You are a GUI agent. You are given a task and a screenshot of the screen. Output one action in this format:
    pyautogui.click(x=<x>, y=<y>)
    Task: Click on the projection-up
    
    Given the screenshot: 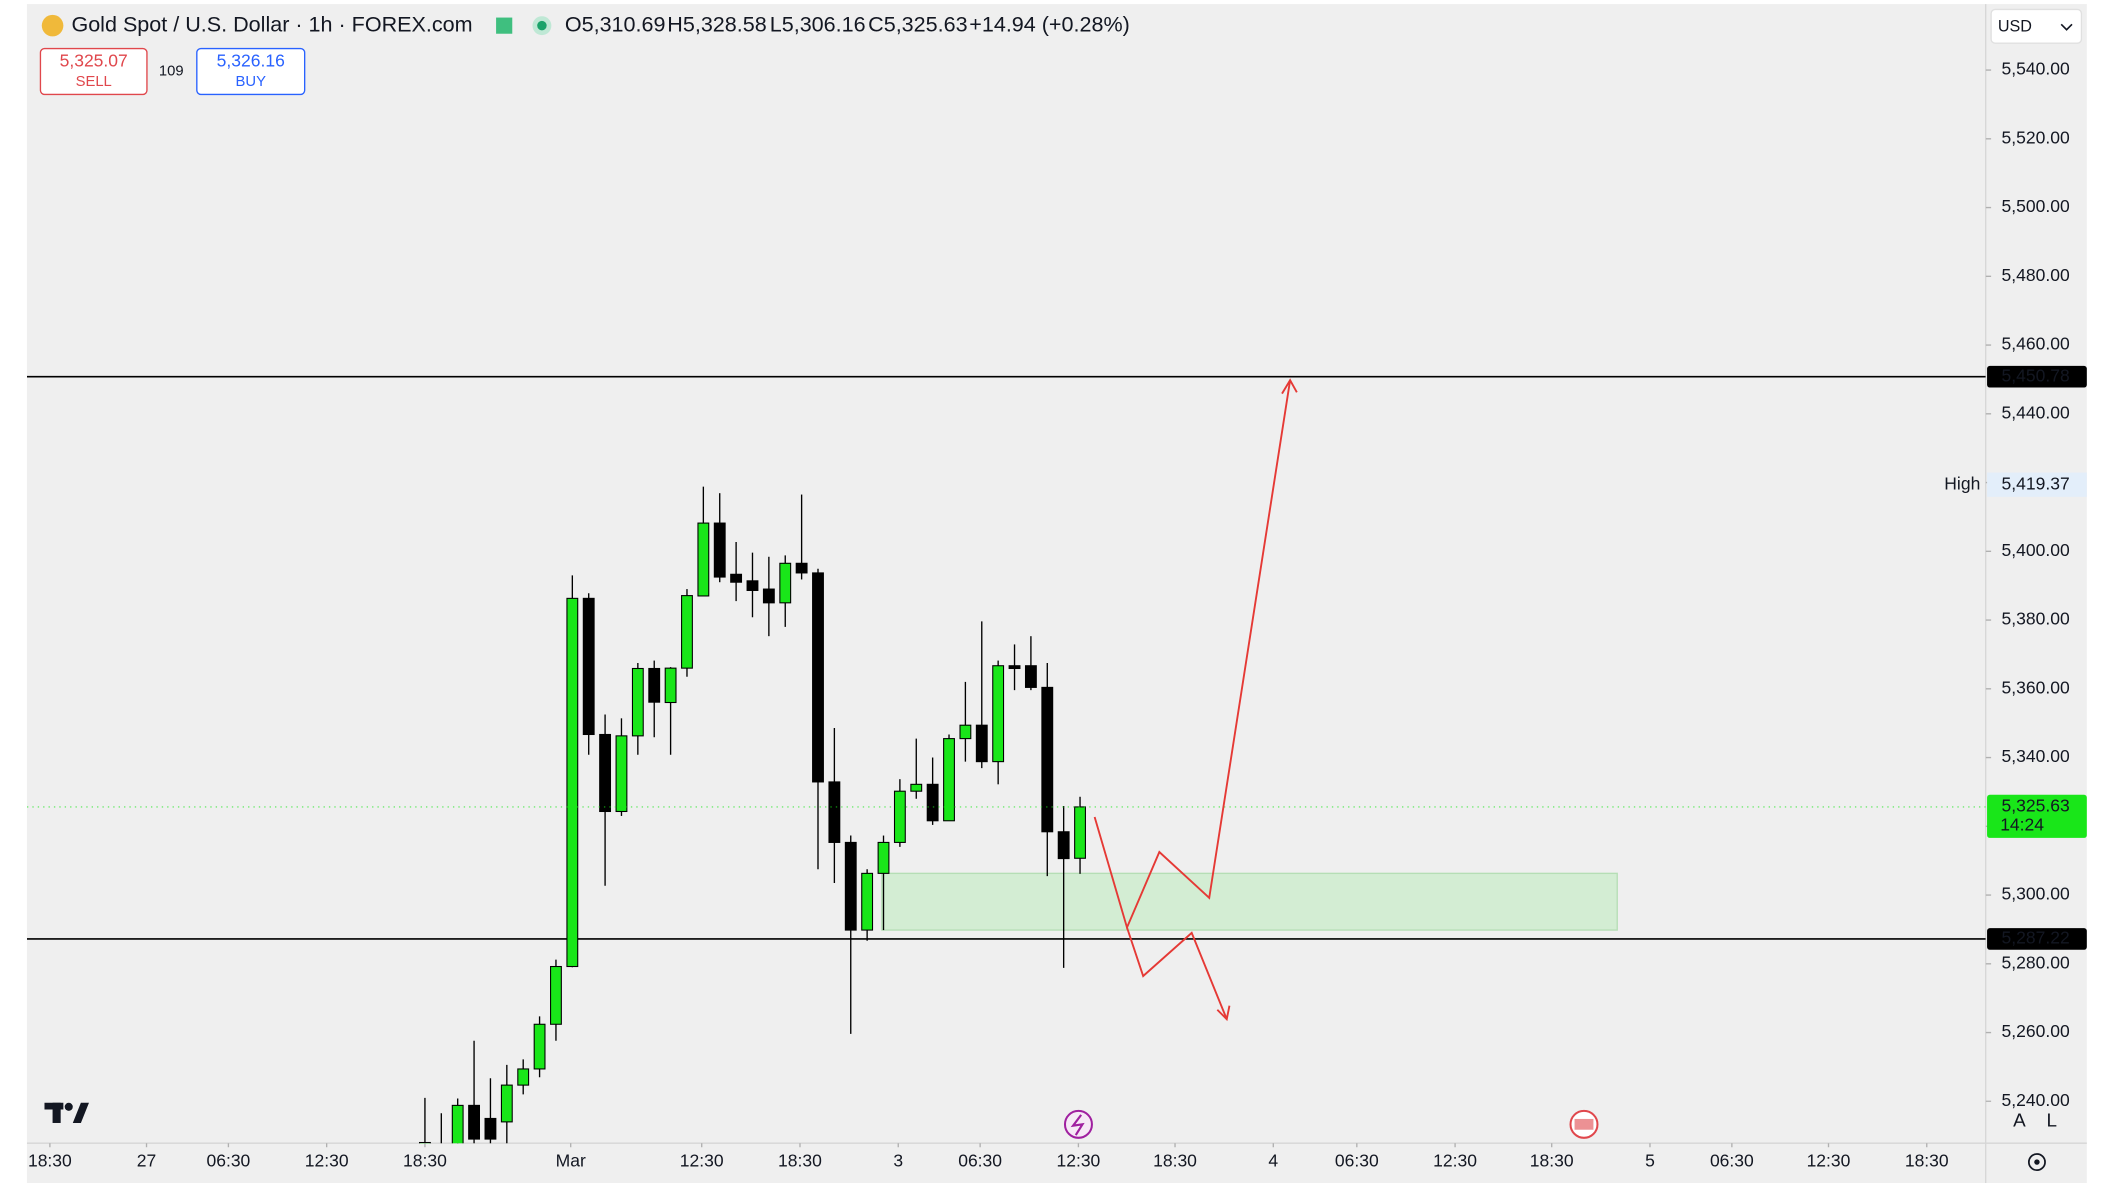 What is the action you would take?
    pyautogui.click(x=1192, y=655)
    